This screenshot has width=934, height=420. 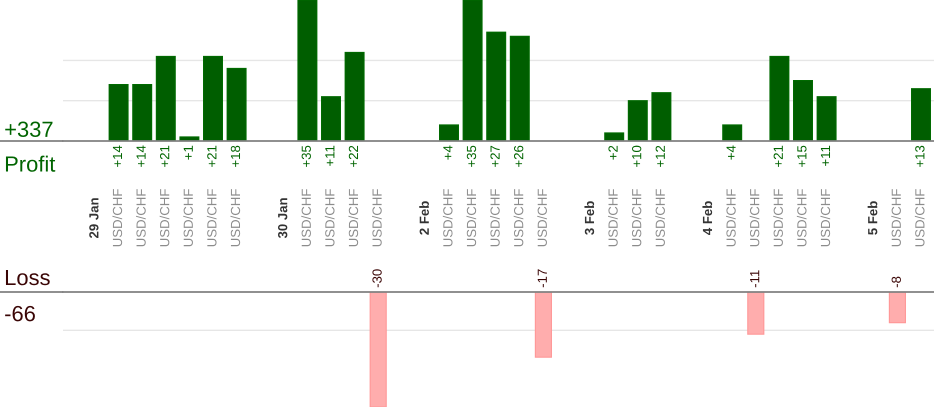 What do you see at coordinates (707, 218) in the screenshot?
I see `x-tick-label: 4 Feb` at bounding box center [707, 218].